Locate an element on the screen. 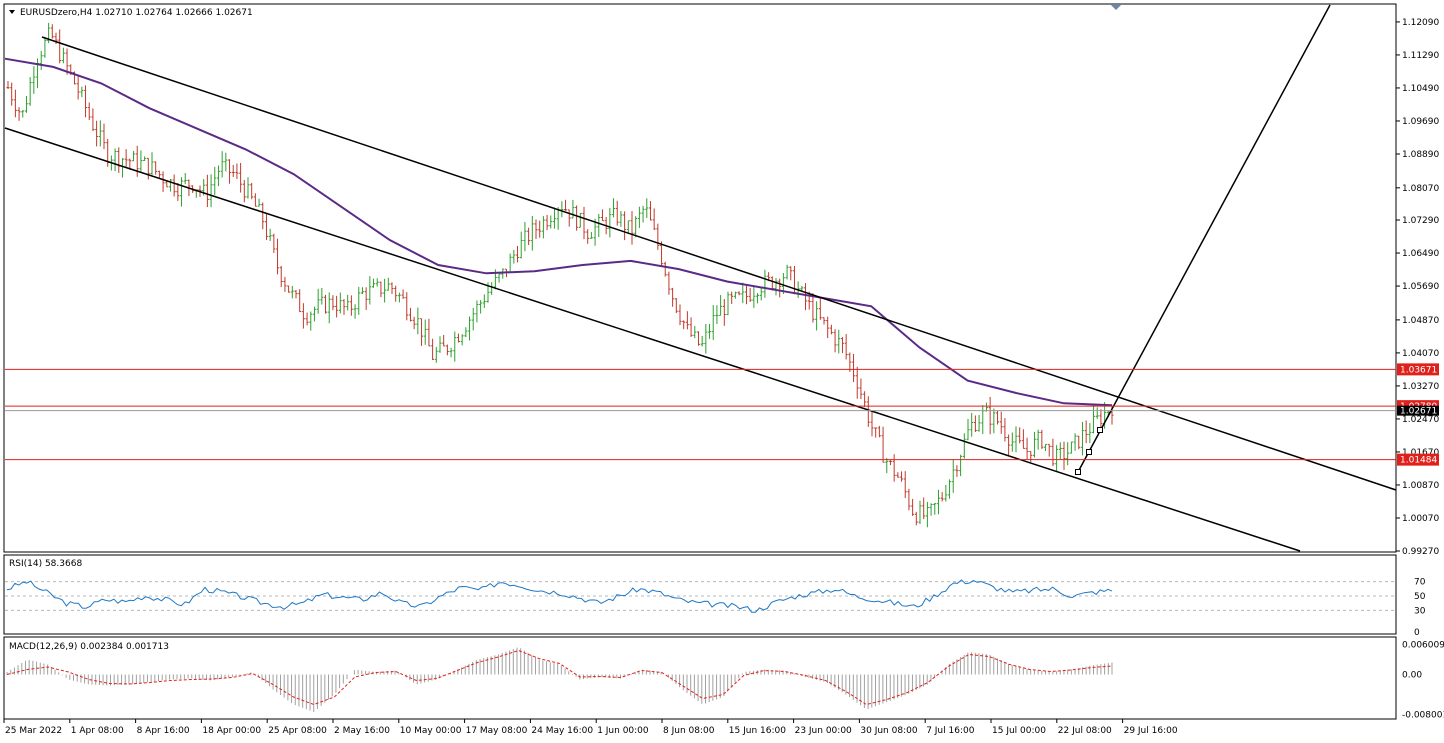 The width and height of the screenshot is (1444, 743). macd-signal-line is located at coordinates (559, 677).